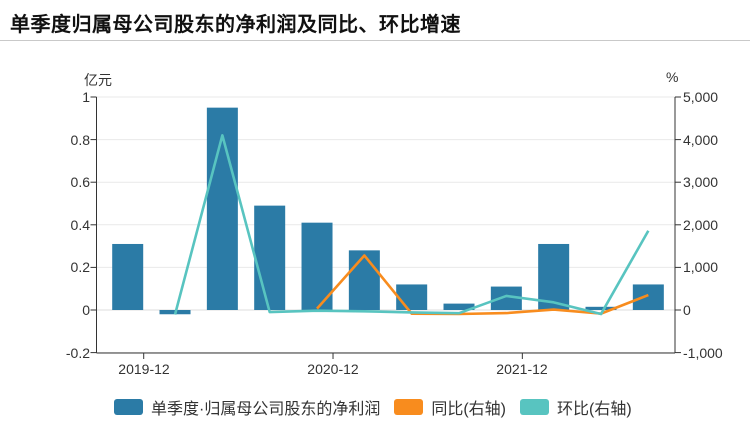 This screenshot has height=433, width=750. What do you see at coordinates (80, 267) in the screenshot?
I see `y-left-tick-label: 0.2` at bounding box center [80, 267].